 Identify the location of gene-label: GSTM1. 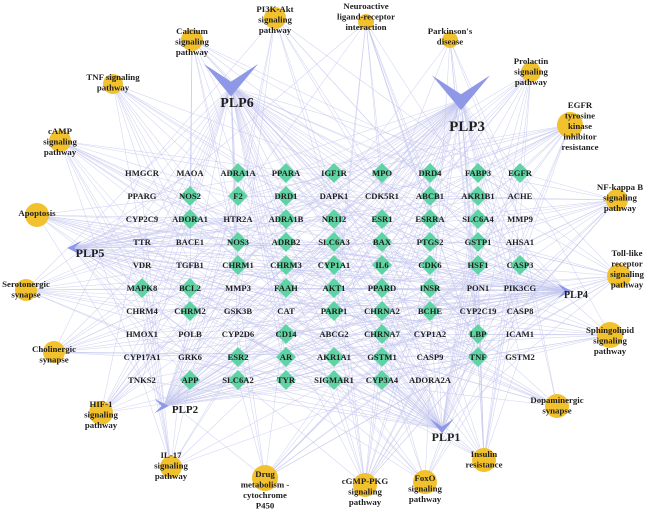
(382, 357).